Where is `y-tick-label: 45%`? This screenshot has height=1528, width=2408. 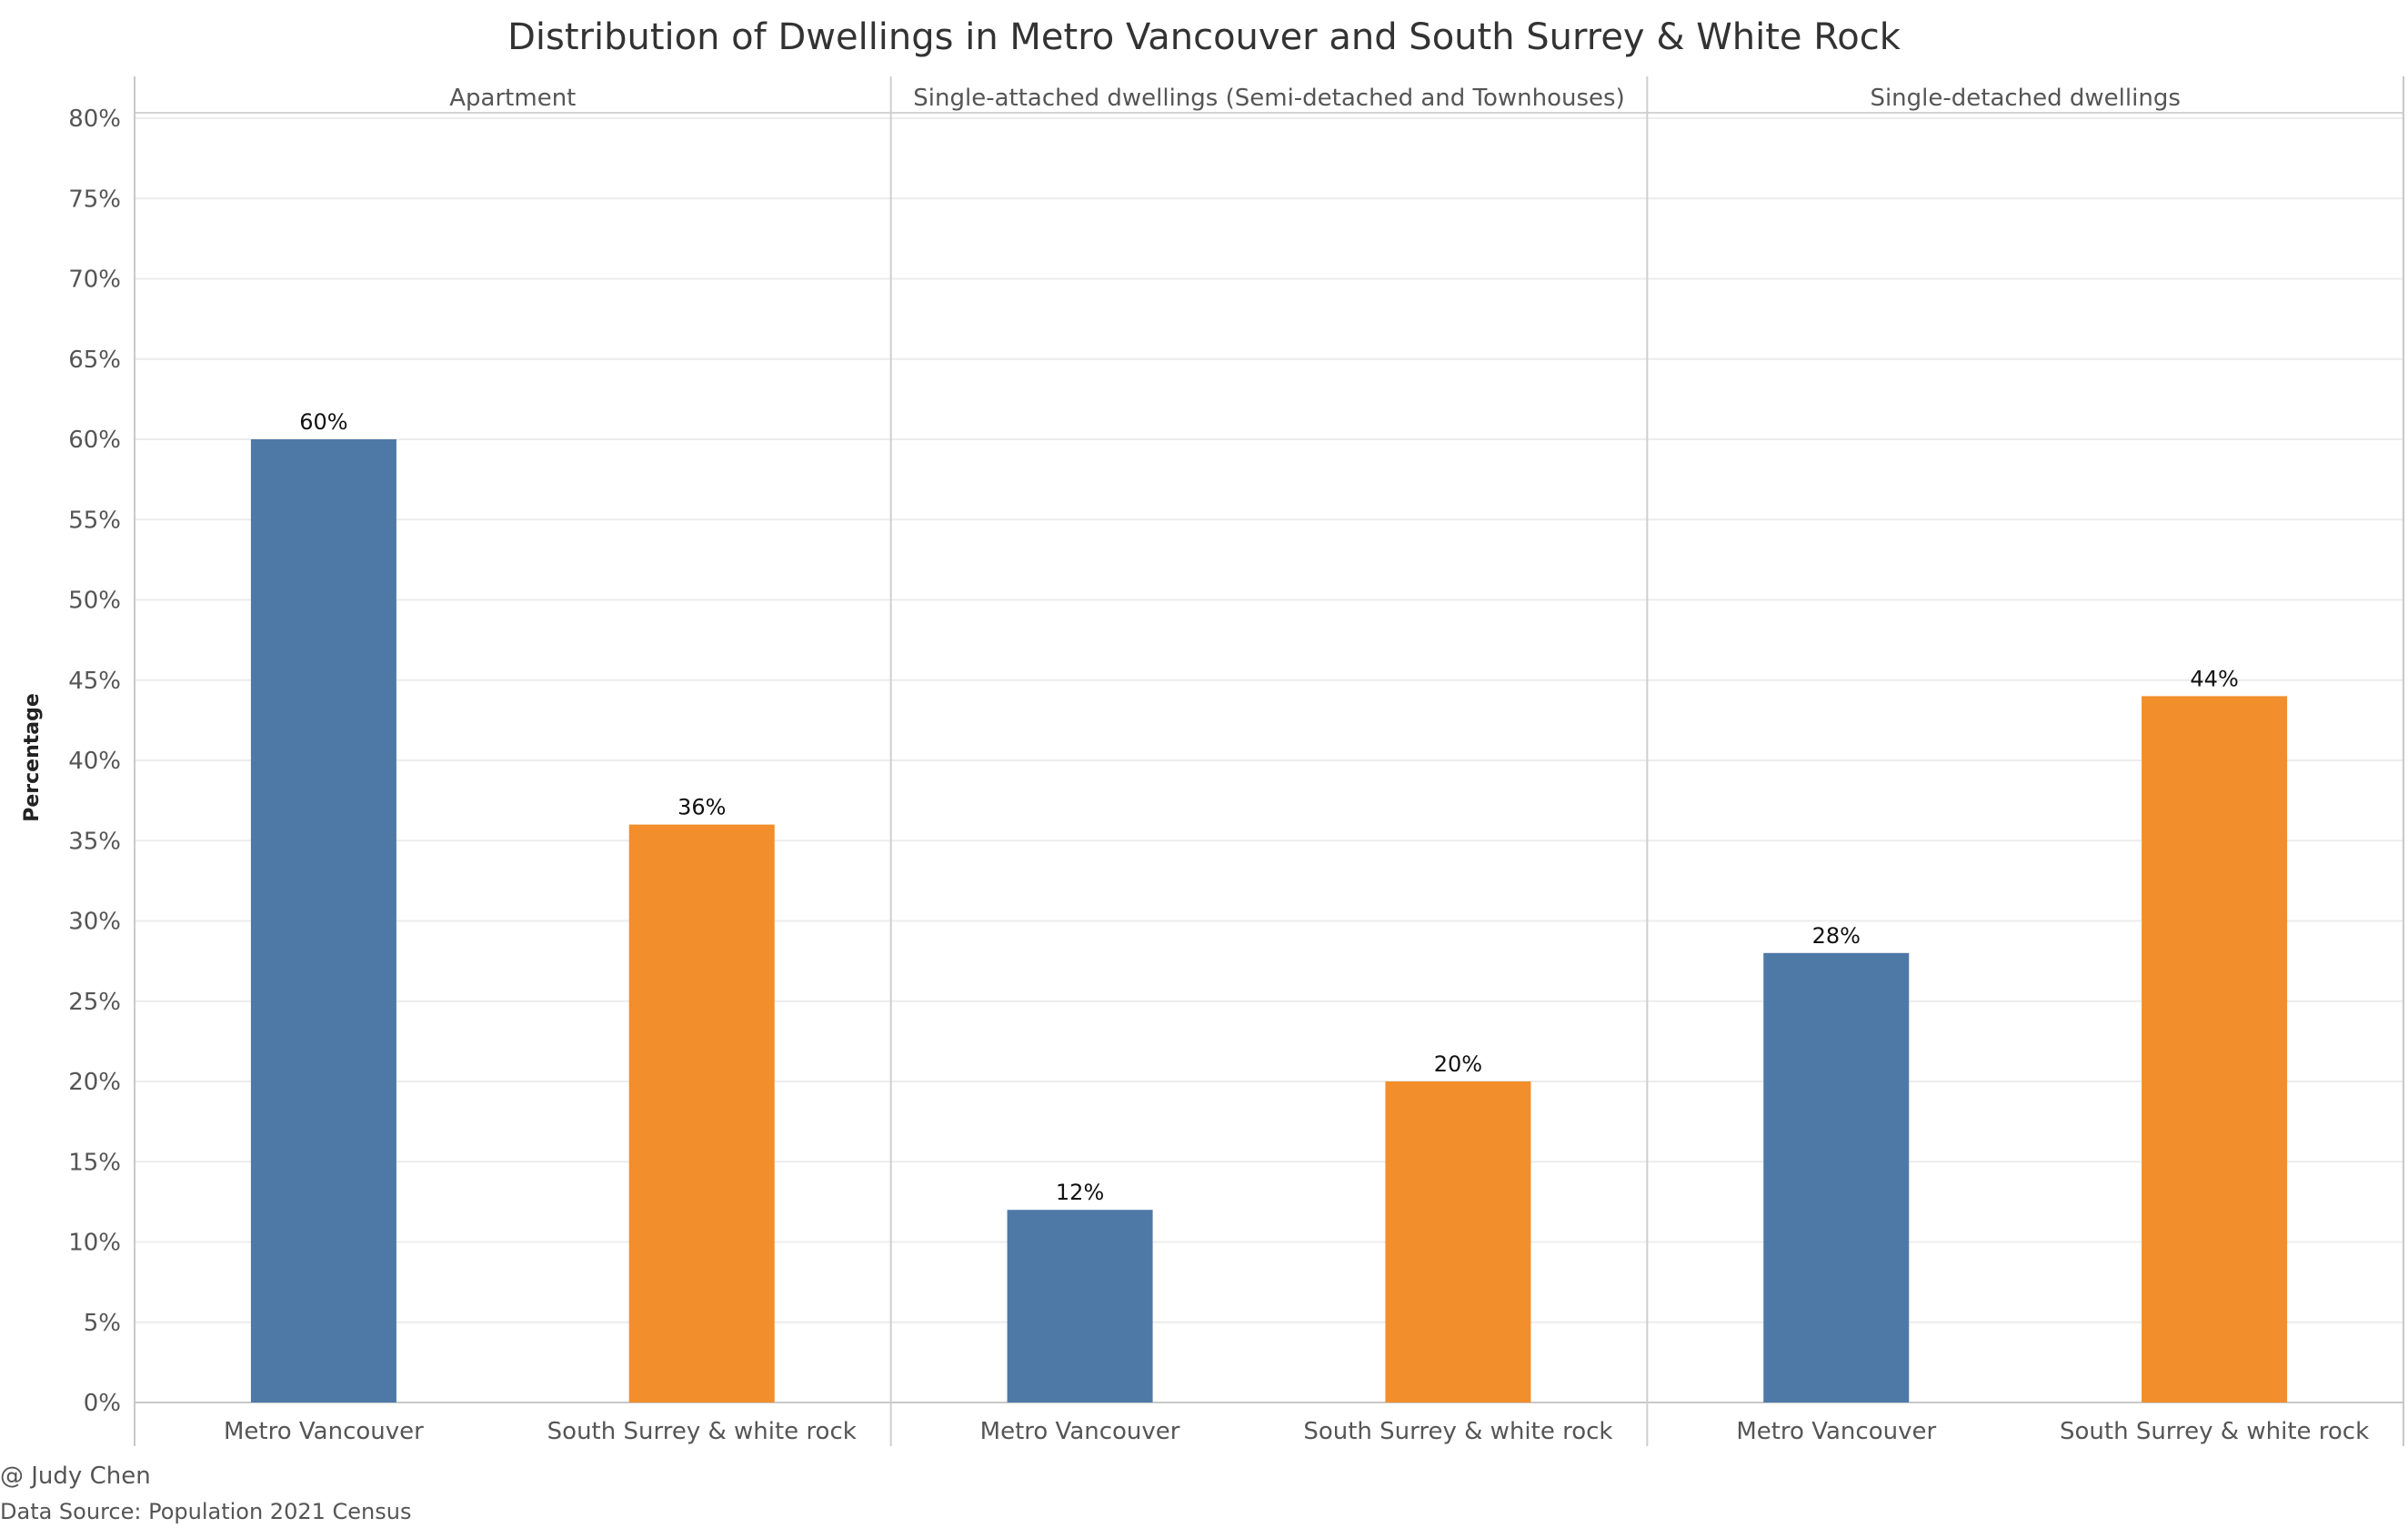 y-tick-label: 45% is located at coordinates (94, 681).